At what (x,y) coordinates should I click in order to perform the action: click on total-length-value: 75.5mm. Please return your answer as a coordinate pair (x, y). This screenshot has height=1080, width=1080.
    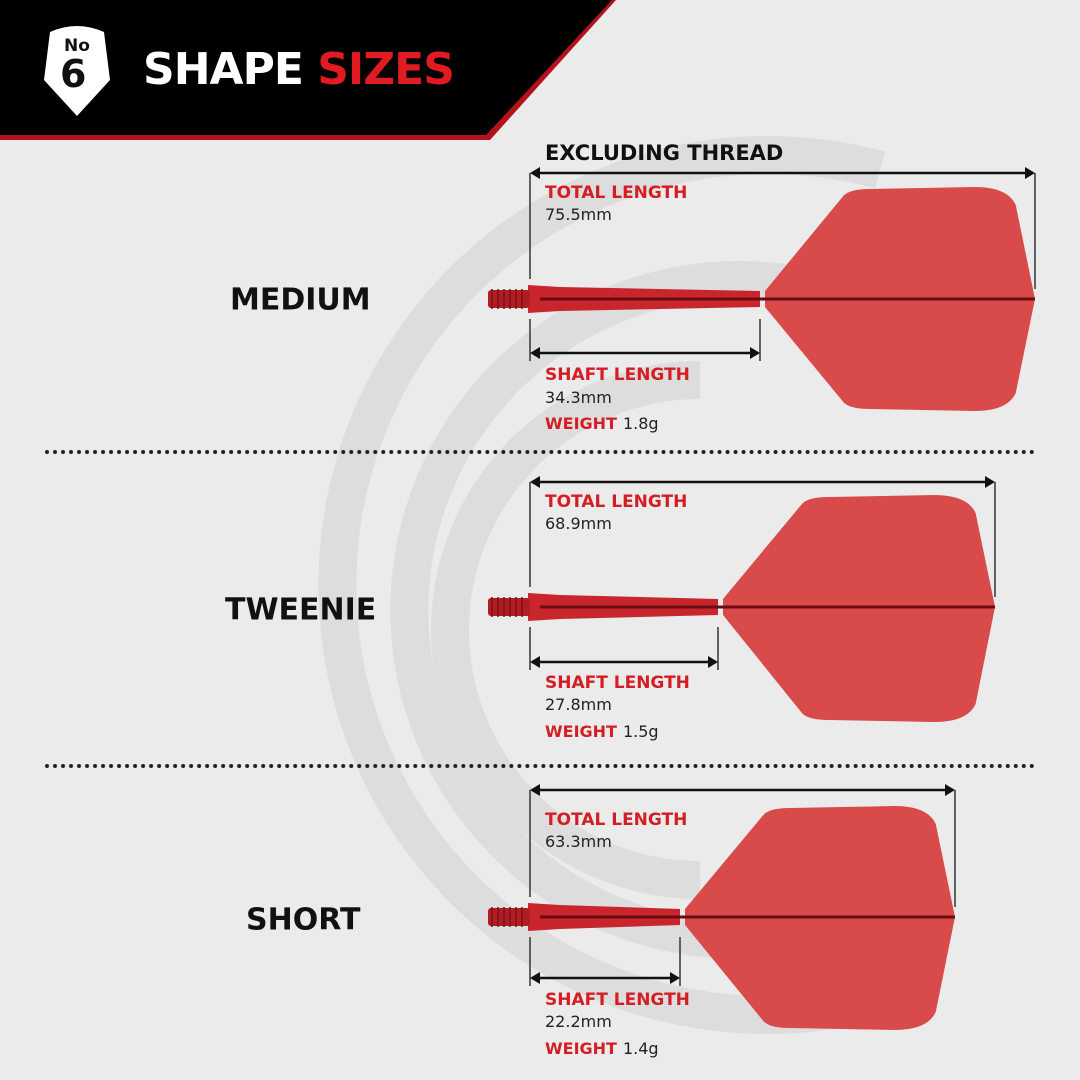
    Looking at the image, I should click on (578, 214).